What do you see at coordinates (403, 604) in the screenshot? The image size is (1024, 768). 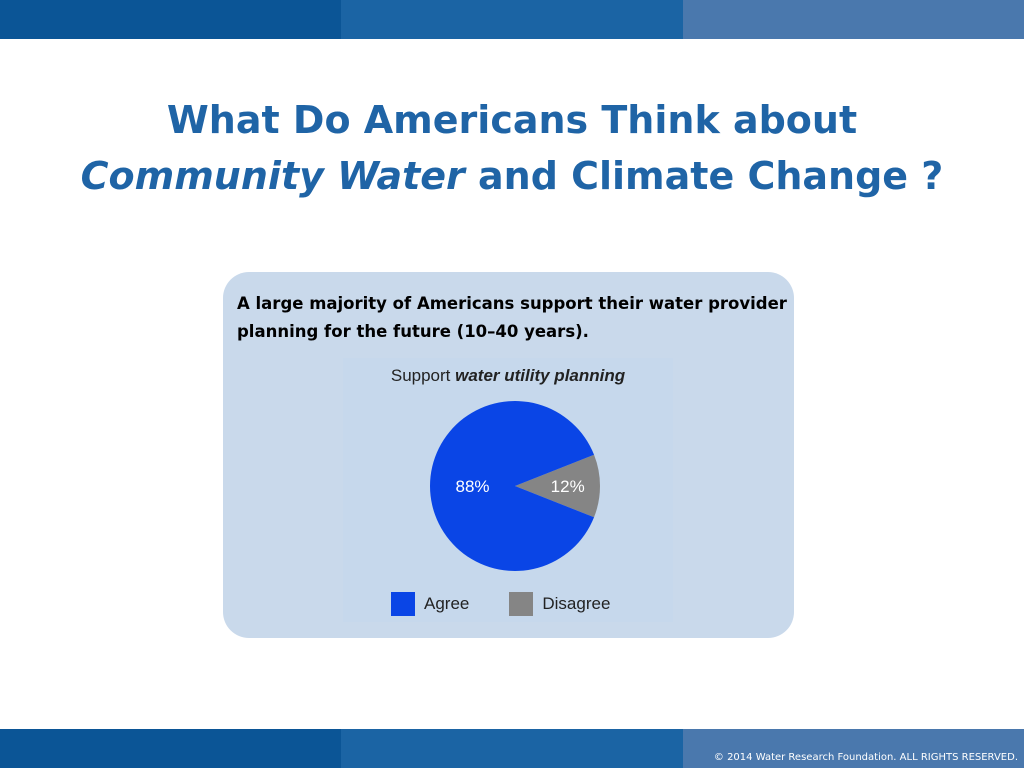 I see `legend-swatch-agree` at bounding box center [403, 604].